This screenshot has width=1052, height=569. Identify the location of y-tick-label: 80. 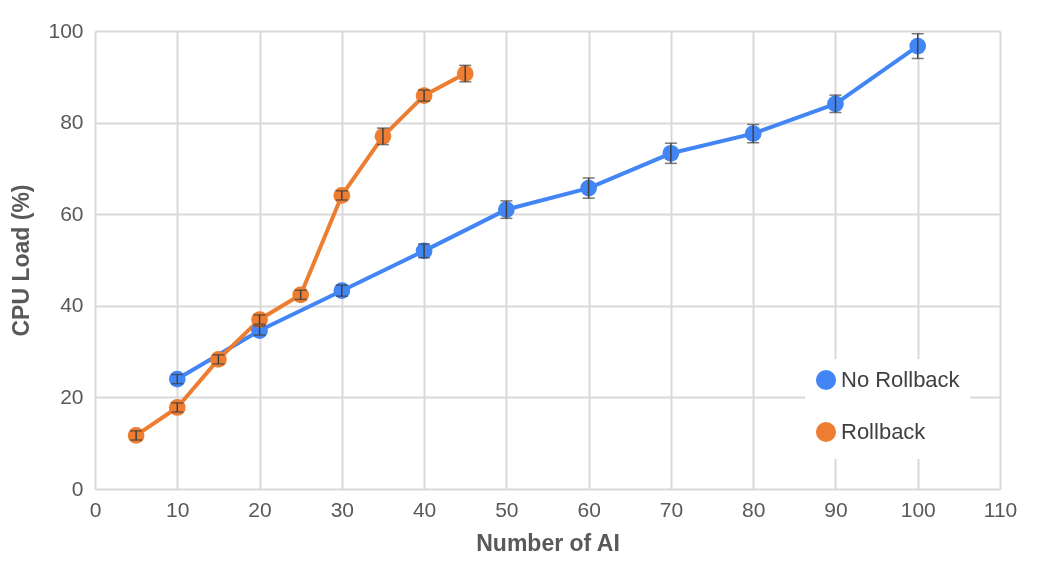
(72, 122).